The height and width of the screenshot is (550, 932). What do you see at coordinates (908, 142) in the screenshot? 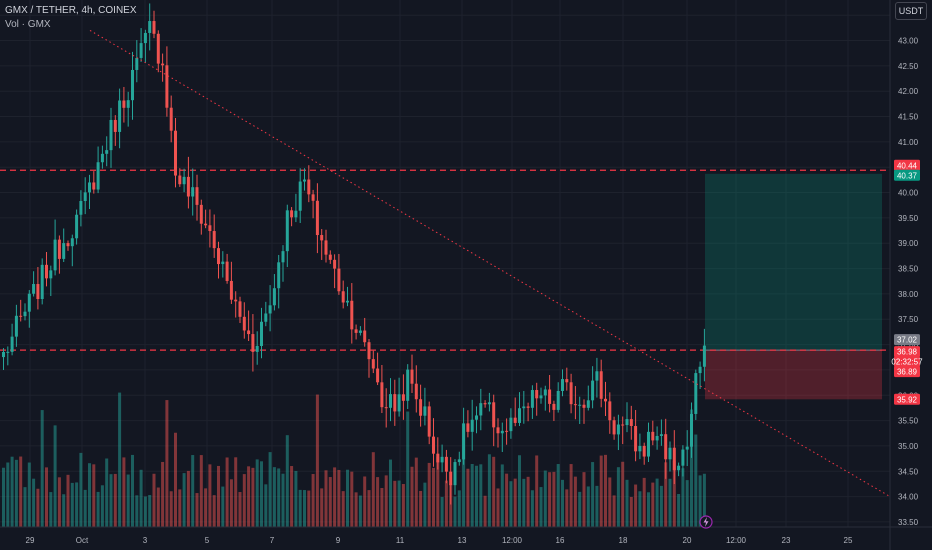
I see `price-tick-label: 41.00` at bounding box center [908, 142].